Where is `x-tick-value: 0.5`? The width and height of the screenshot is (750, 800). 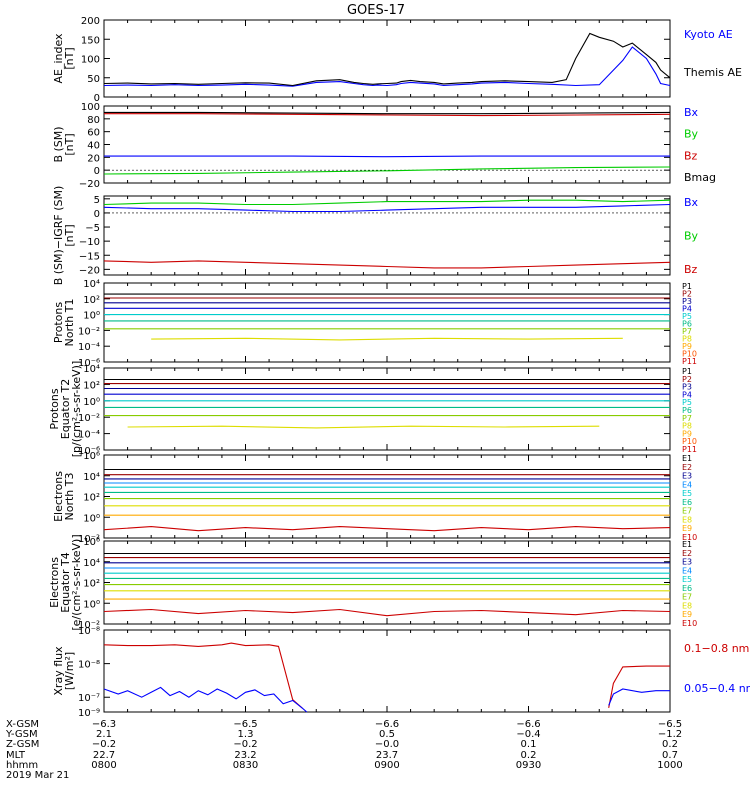 x-tick-value: 0.5 is located at coordinates (387, 734).